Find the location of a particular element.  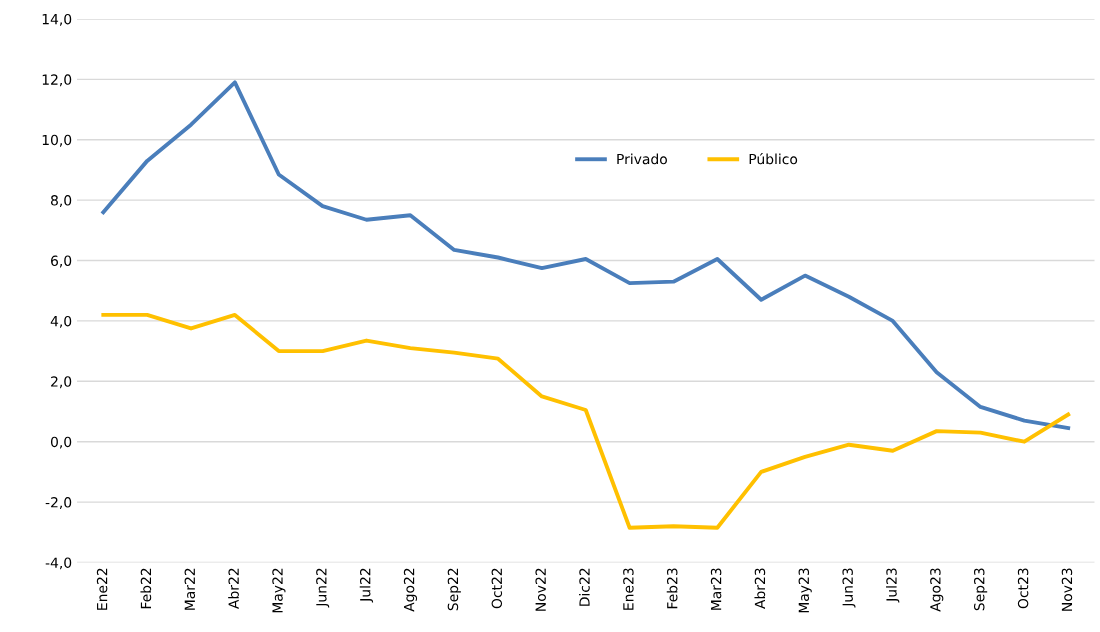

y-tick-label: 14,0 is located at coordinates (57, 19).